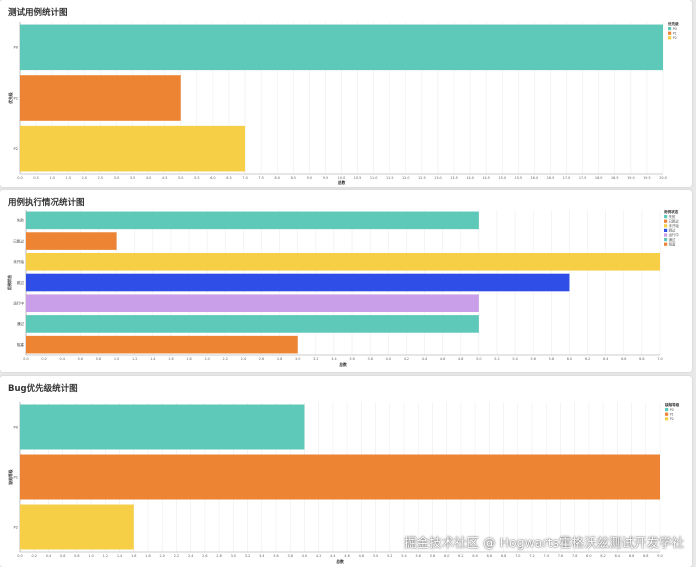  What do you see at coordinates (673, 23) in the screenshot?
I see `legend-title: 优先级` at bounding box center [673, 23].